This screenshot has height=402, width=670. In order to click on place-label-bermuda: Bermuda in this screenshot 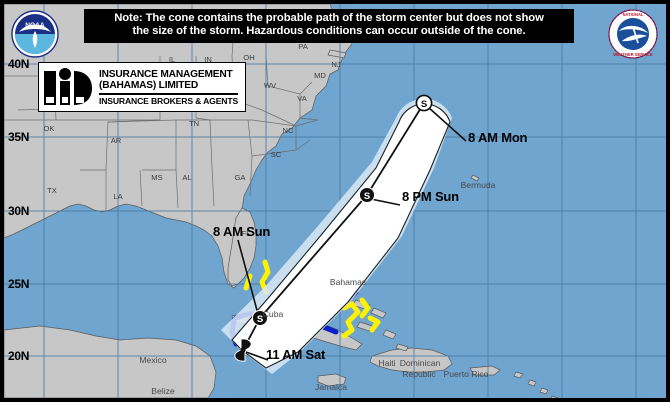, I will do `click(478, 185)`.